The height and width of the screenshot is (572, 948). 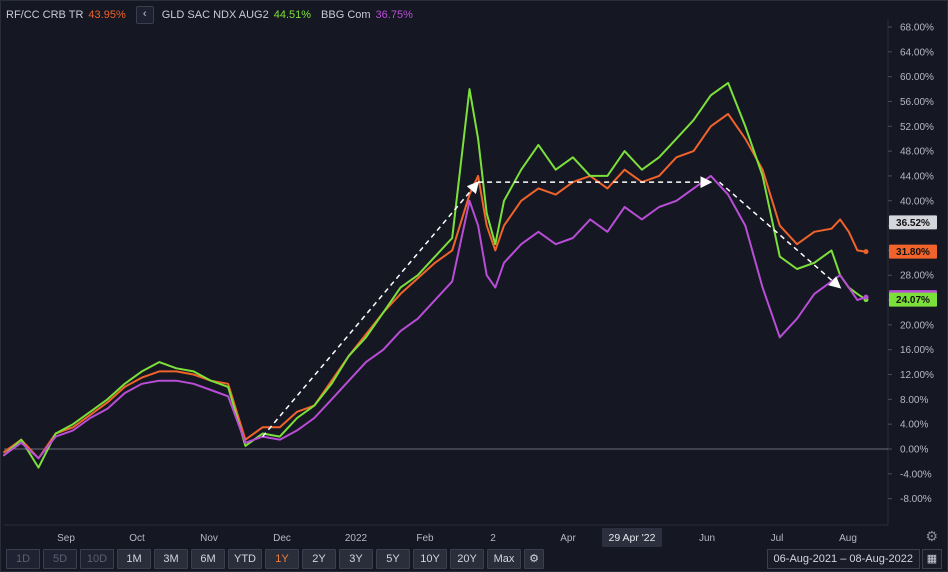 I want to click on range-button-20y: 20Y, so click(x=467, y=559).